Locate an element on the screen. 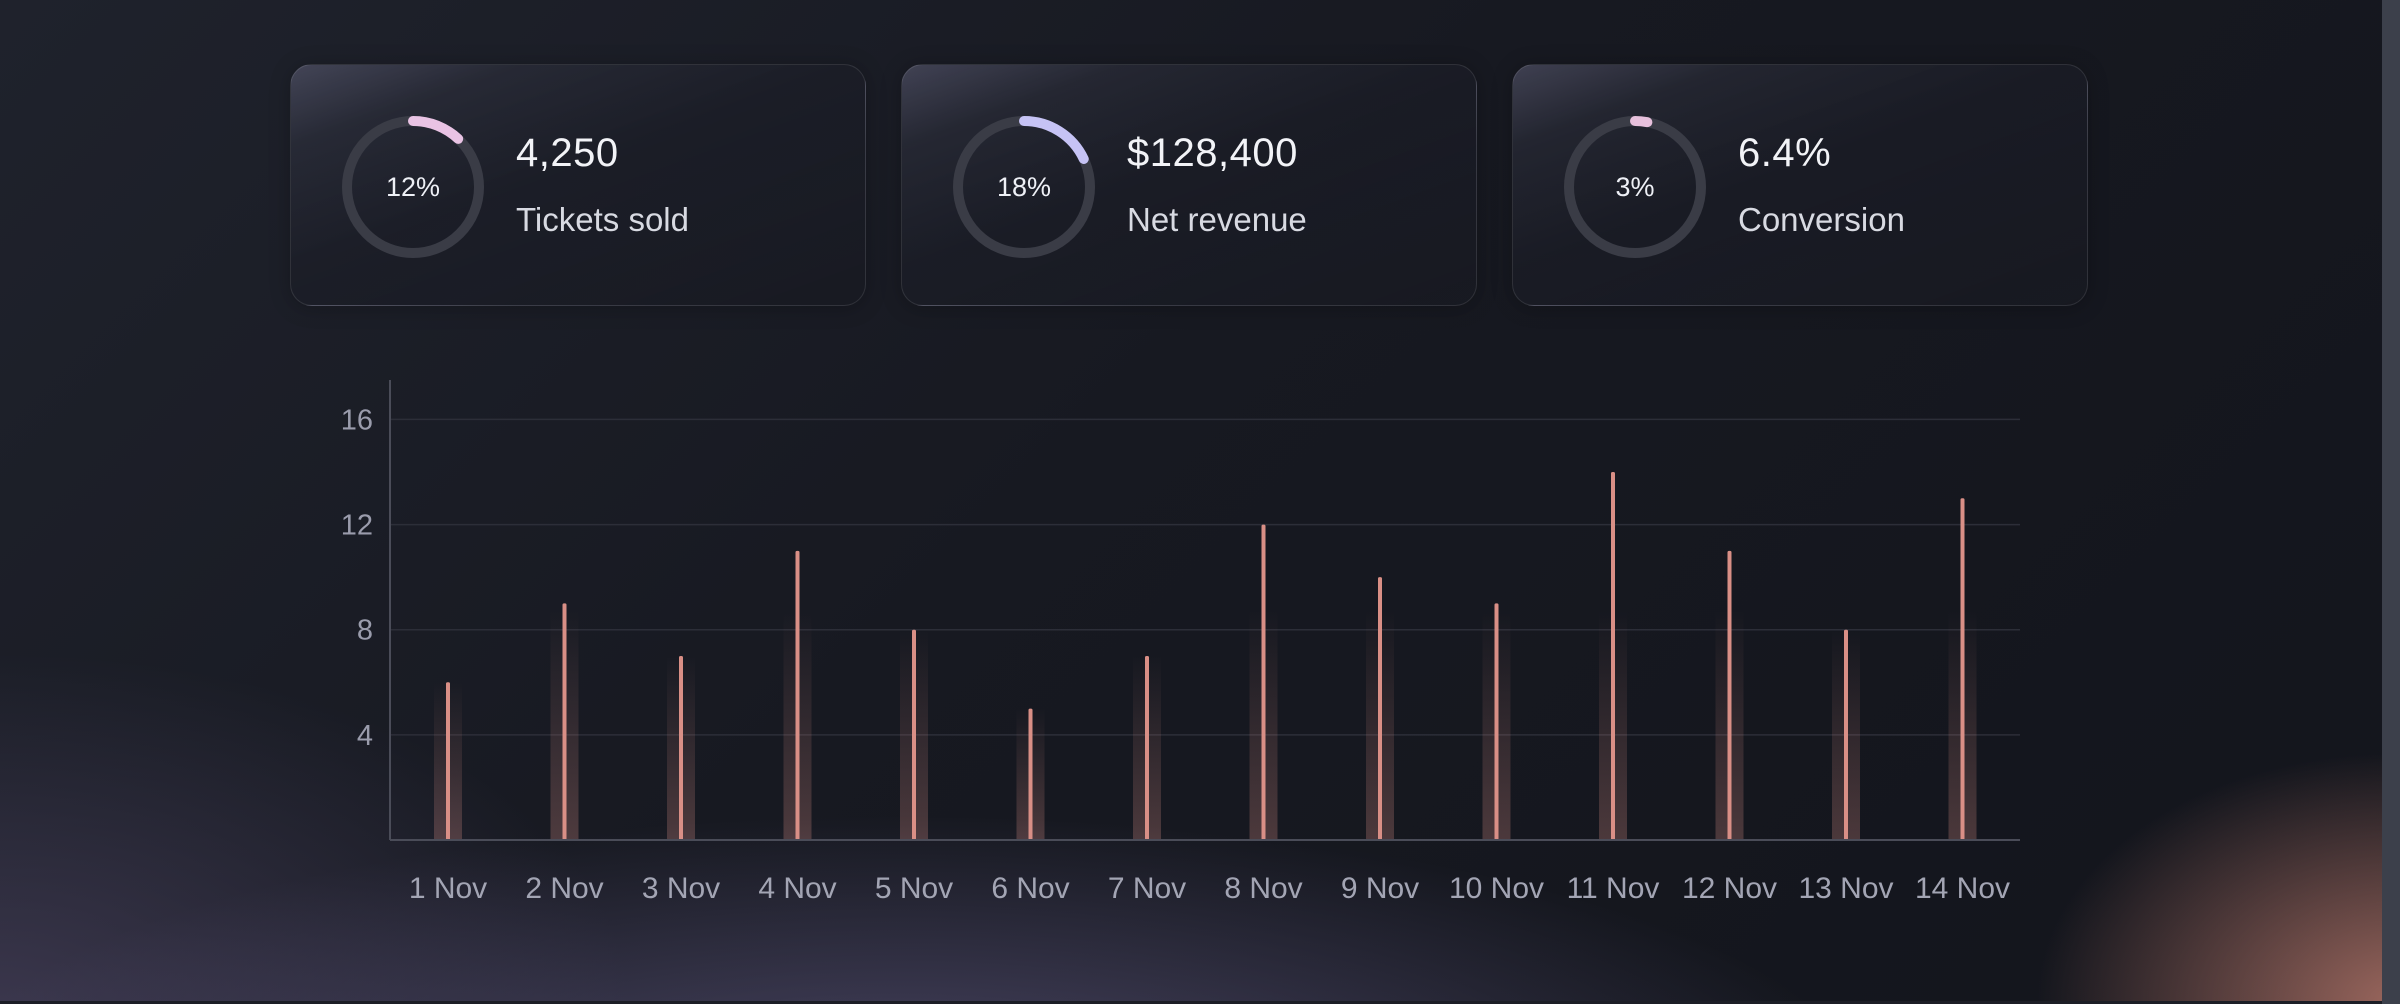 The height and width of the screenshot is (1004, 2400). x-tick-label: 14 Nov is located at coordinates (1962, 888).